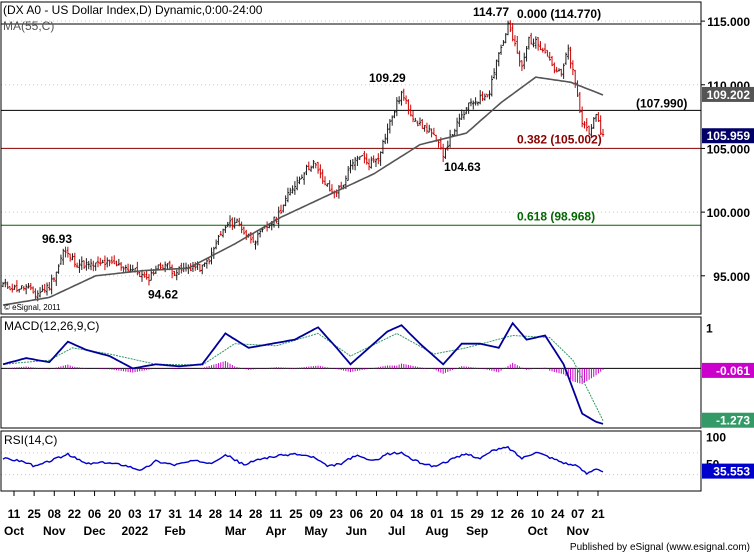 The width and height of the screenshot is (754, 554). Describe the element at coordinates (437, 514) in the screenshot. I see `x-day-label: 01` at that location.